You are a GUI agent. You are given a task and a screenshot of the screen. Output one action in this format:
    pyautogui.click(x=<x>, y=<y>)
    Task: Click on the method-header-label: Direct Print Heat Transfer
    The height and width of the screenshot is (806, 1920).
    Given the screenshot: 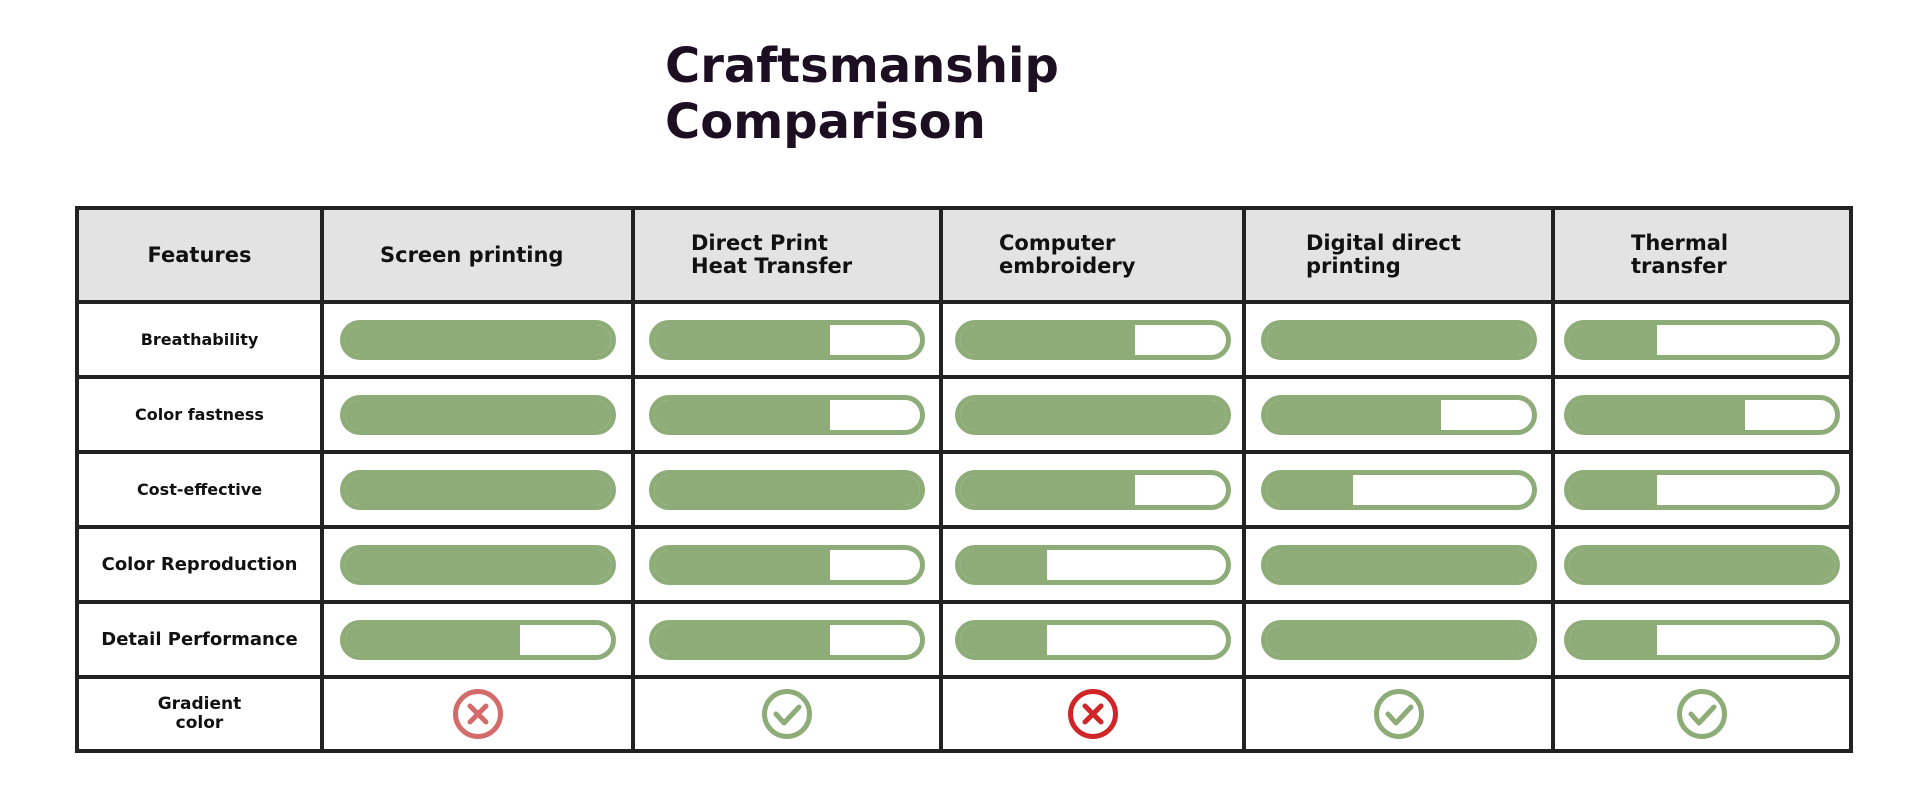 What is the action you would take?
    pyautogui.click(x=772, y=254)
    